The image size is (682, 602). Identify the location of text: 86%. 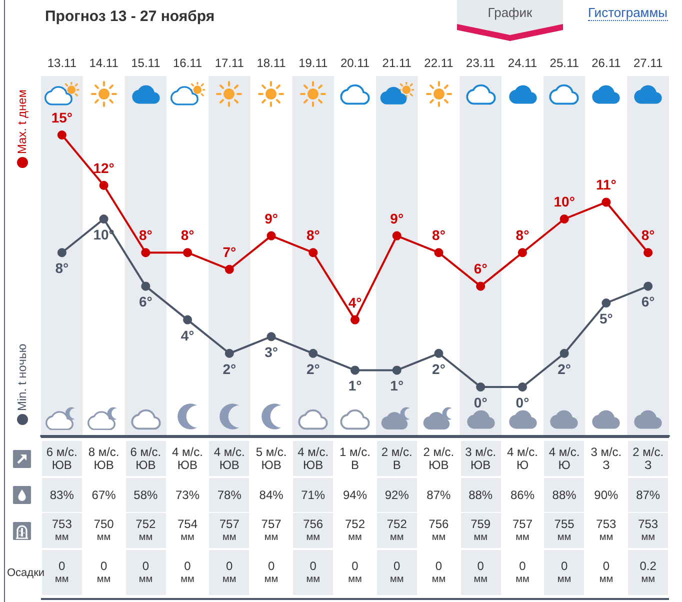
(522, 495).